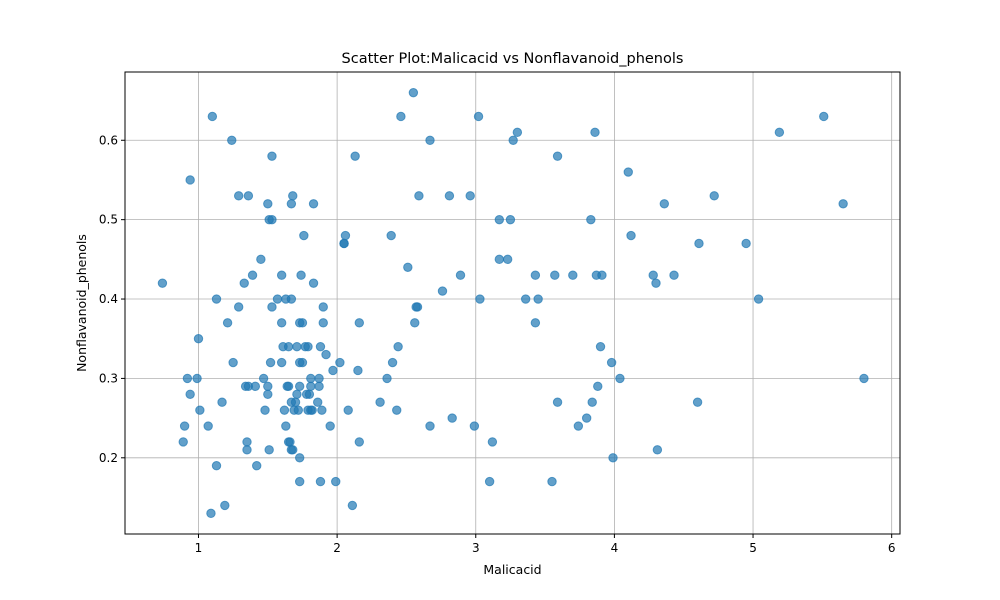 This screenshot has width=1000, height=600. Describe the element at coordinates (199, 548) in the screenshot. I see `x-tick-label: 1` at that location.